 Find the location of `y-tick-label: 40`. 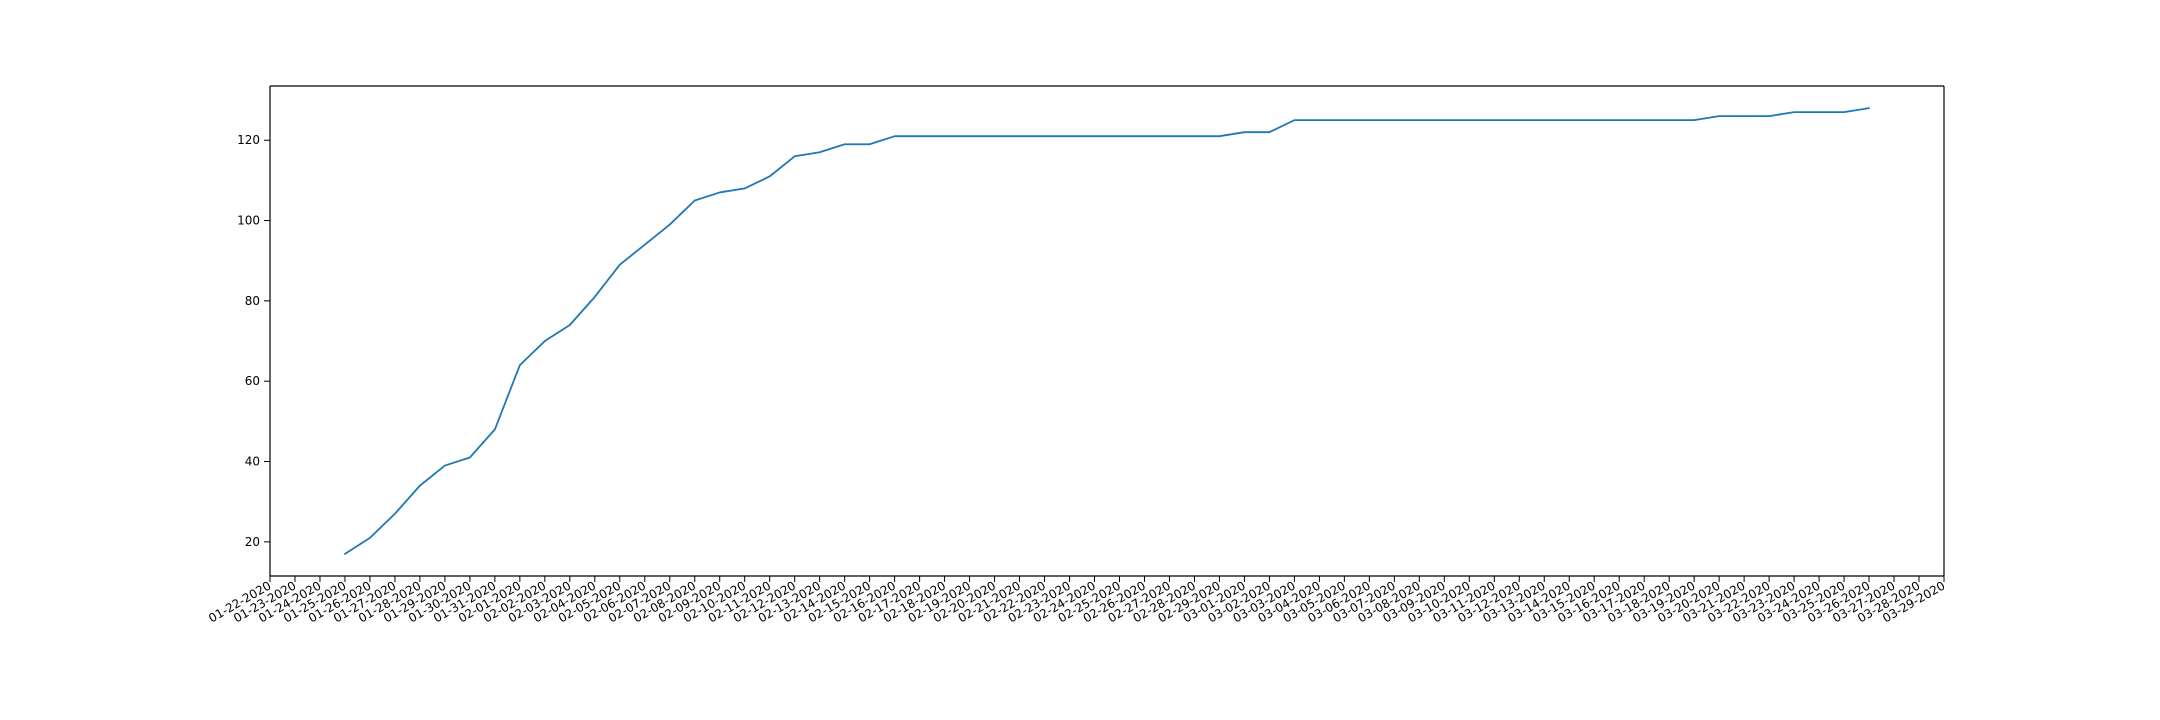

y-tick-label: 40 is located at coordinates (252, 462).